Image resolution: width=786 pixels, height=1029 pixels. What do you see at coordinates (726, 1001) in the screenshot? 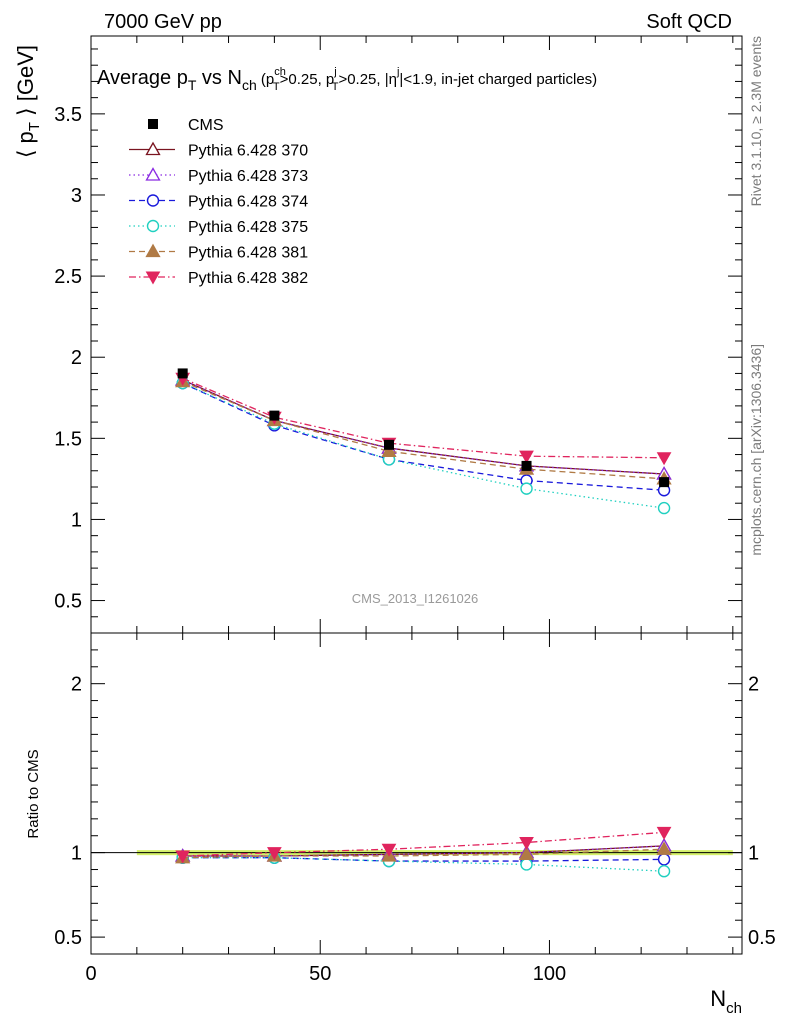
I see `x-axis-label: Nch` at bounding box center [726, 1001].